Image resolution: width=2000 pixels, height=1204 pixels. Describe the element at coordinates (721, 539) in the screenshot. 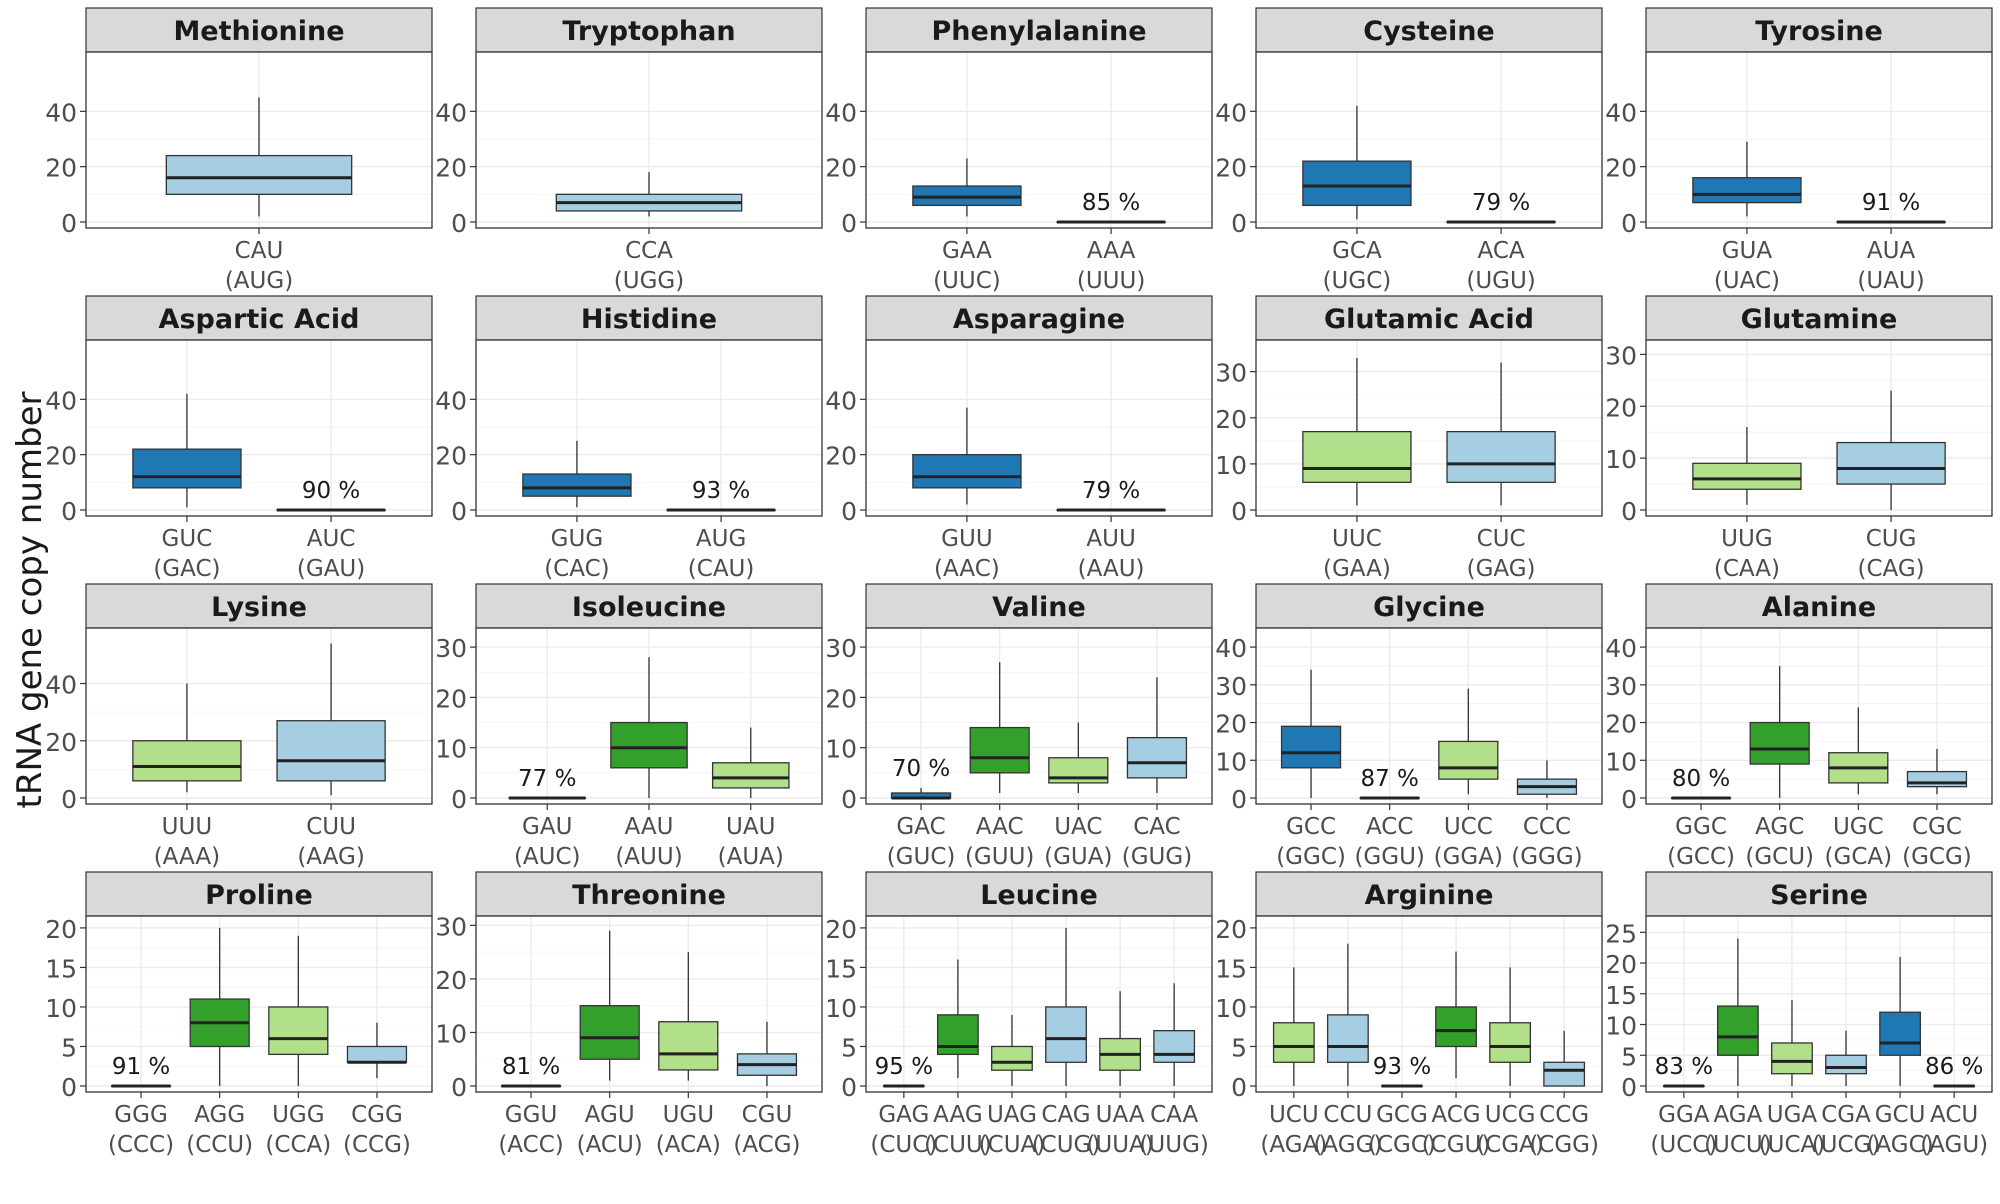

I see `codon-label: AUG` at that location.